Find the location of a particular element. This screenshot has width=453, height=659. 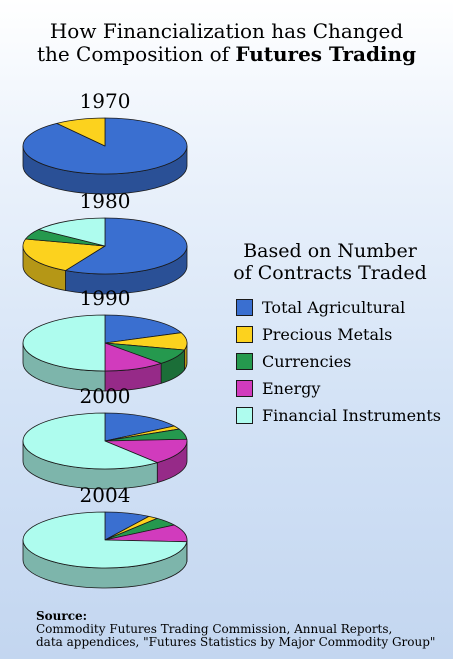

legend-label: Financial Instruments is located at coordinates (351, 415).